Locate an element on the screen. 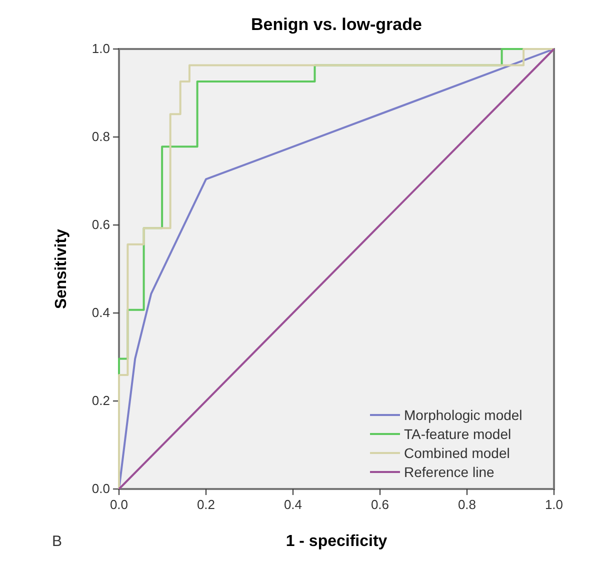 The height and width of the screenshot is (581, 608). y-tick-label: 0.6 is located at coordinates (101, 224).